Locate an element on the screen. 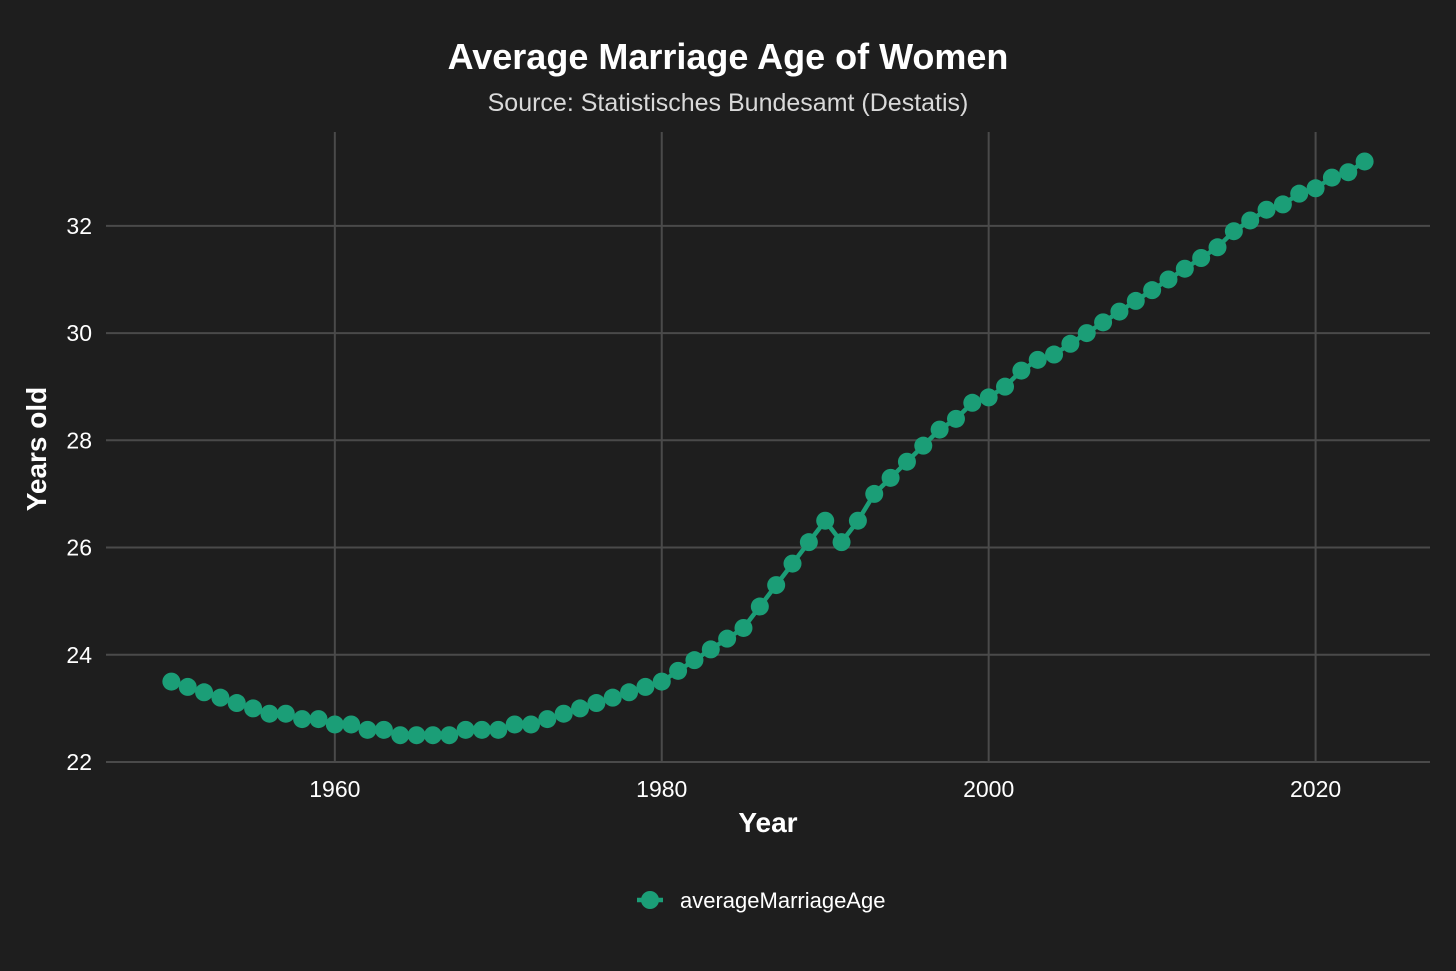 This screenshot has width=1456, height=971. legend-label: averageMarriageAge is located at coordinates (782, 900).